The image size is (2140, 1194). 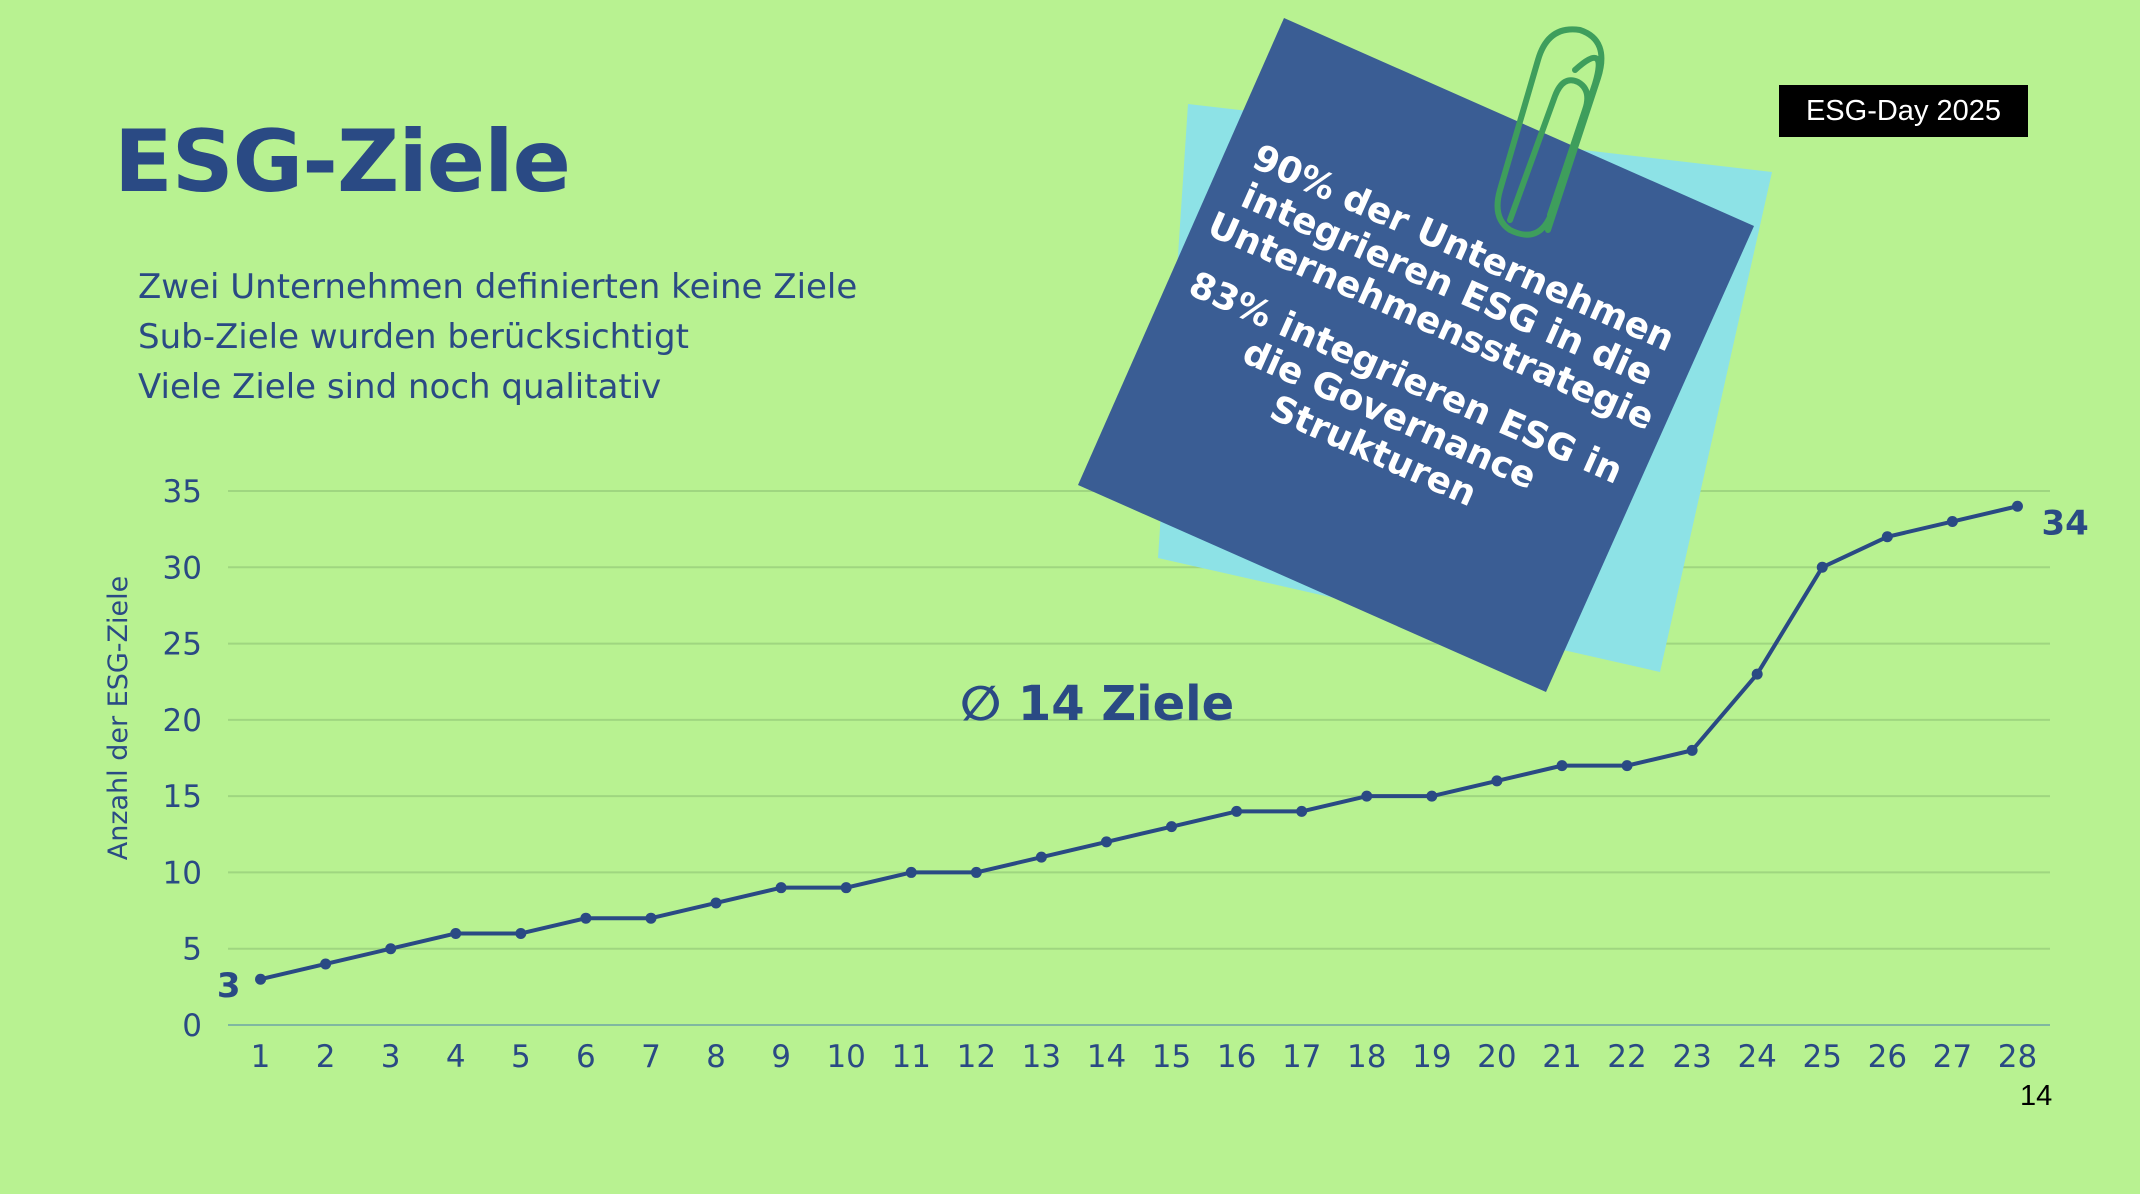 What do you see at coordinates (1106, 1057) in the screenshot?
I see `x-tick-label: 14` at bounding box center [1106, 1057].